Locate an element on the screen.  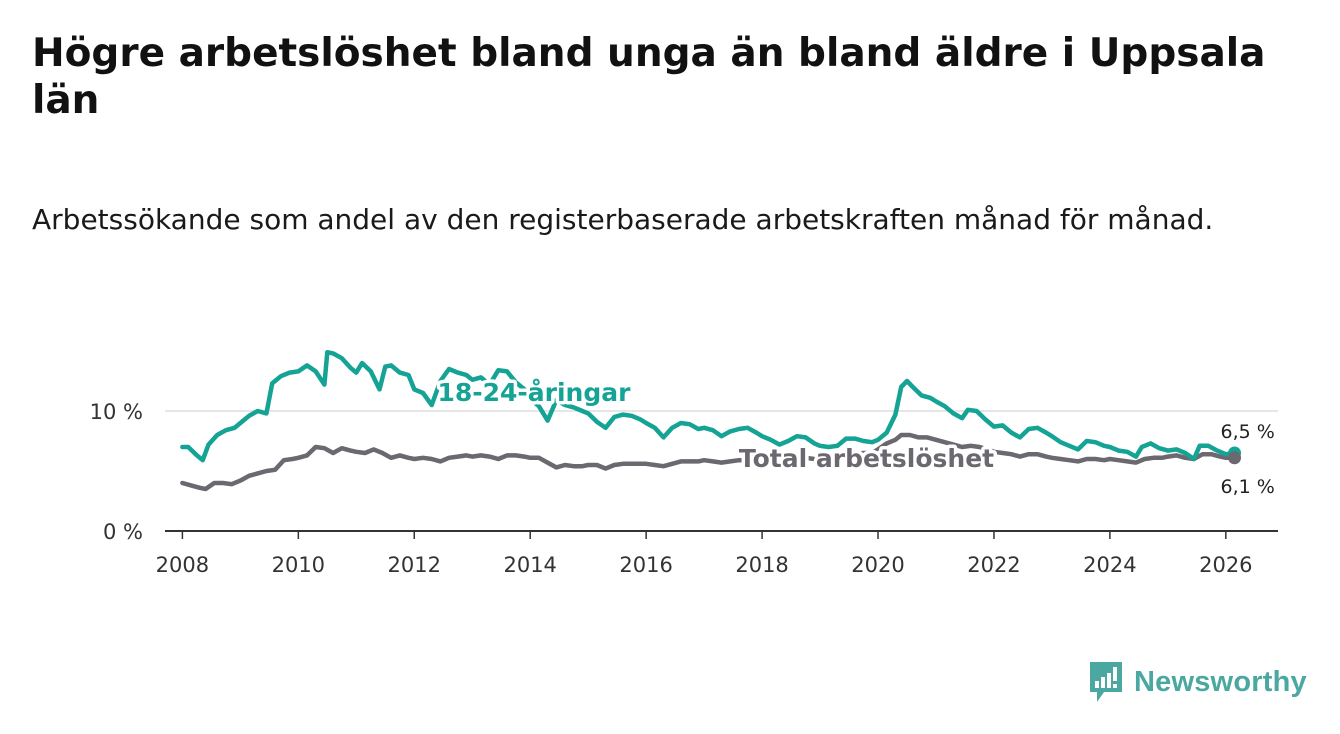
bar-chart-bubble-icon is located at coordinates (1106, 682).